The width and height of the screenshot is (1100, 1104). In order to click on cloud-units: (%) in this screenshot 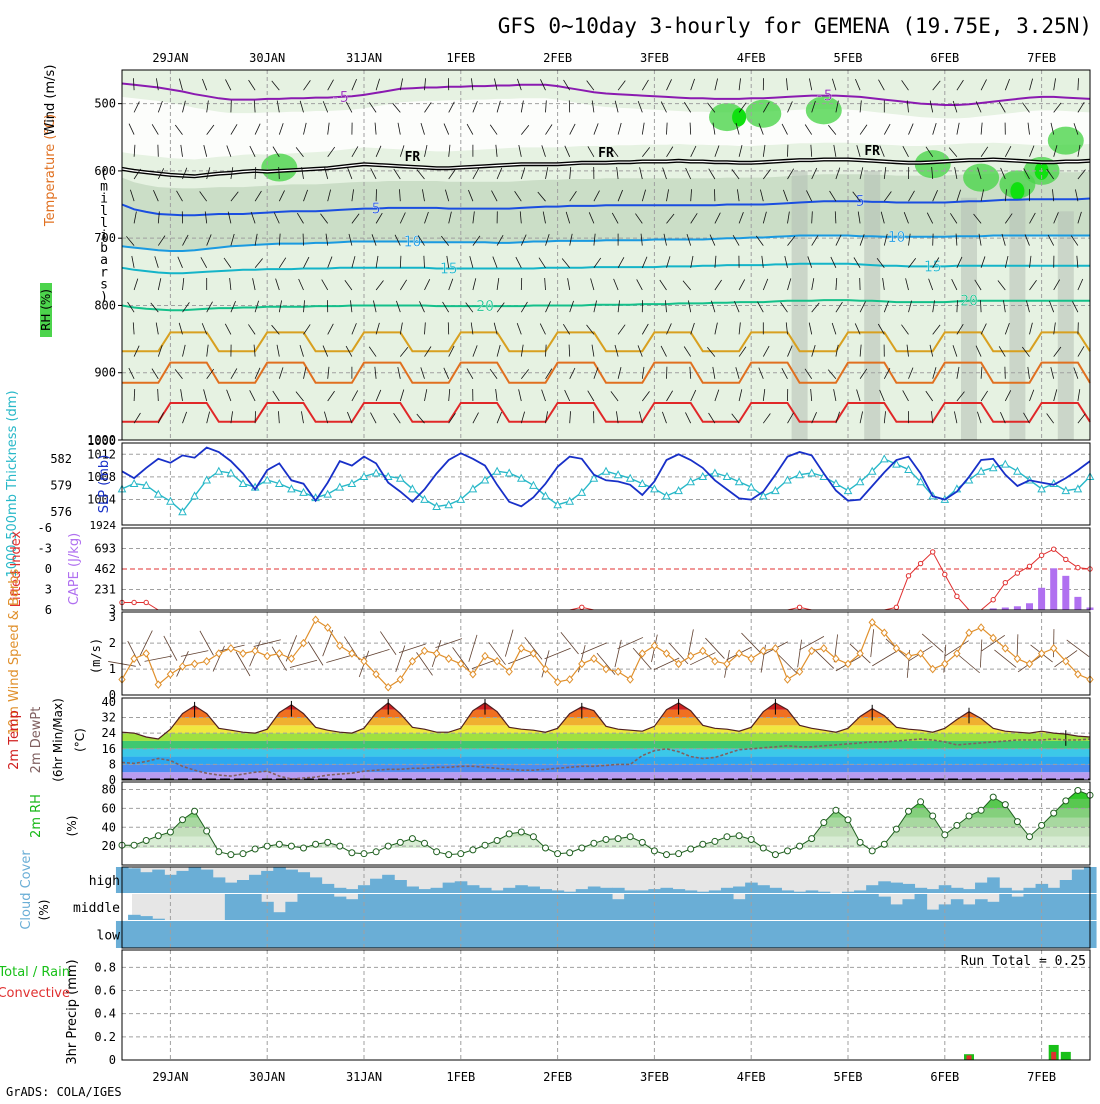, I will do `click(44, 910)`.